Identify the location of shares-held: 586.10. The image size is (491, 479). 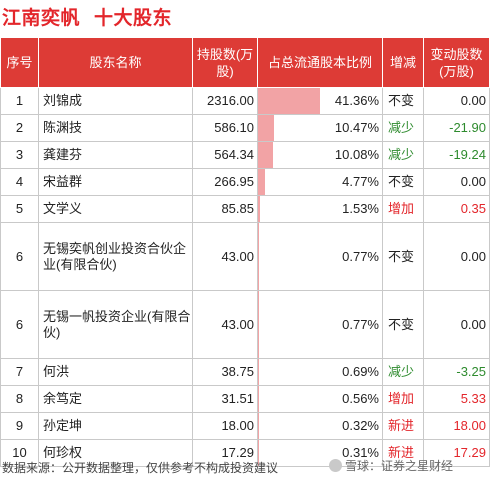
(225, 128).